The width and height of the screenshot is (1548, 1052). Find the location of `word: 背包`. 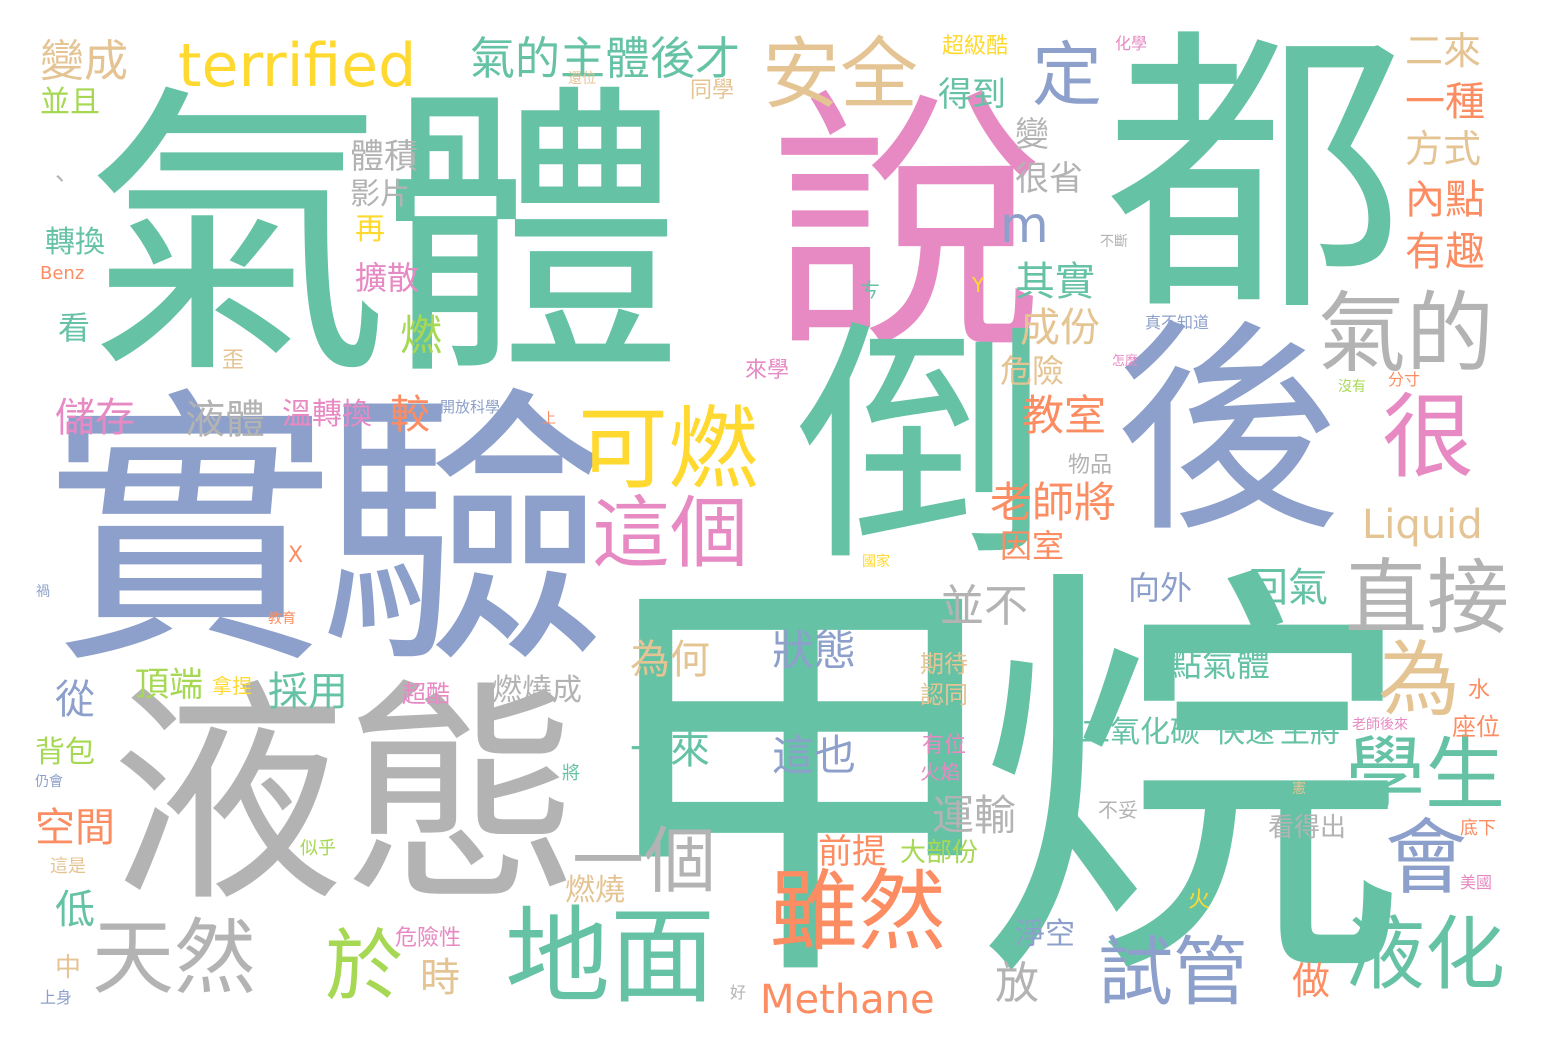

word: 背包 is located at coordinates (65, 752).